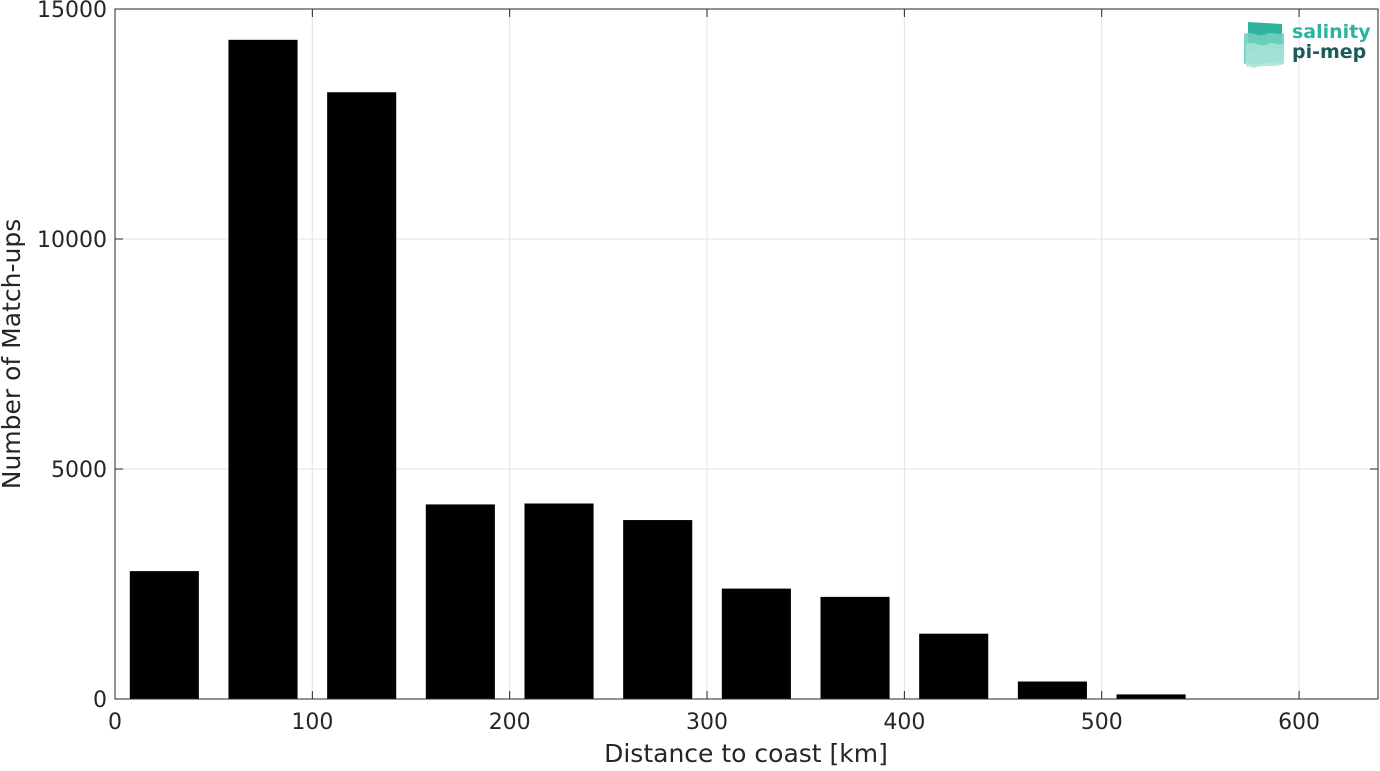 This screenshot has height=771, width=1380. What do you see at coordinates (72, 11) in the screenshot?
I see `y-tick-label: 15000` at bounding box center [72, 11].